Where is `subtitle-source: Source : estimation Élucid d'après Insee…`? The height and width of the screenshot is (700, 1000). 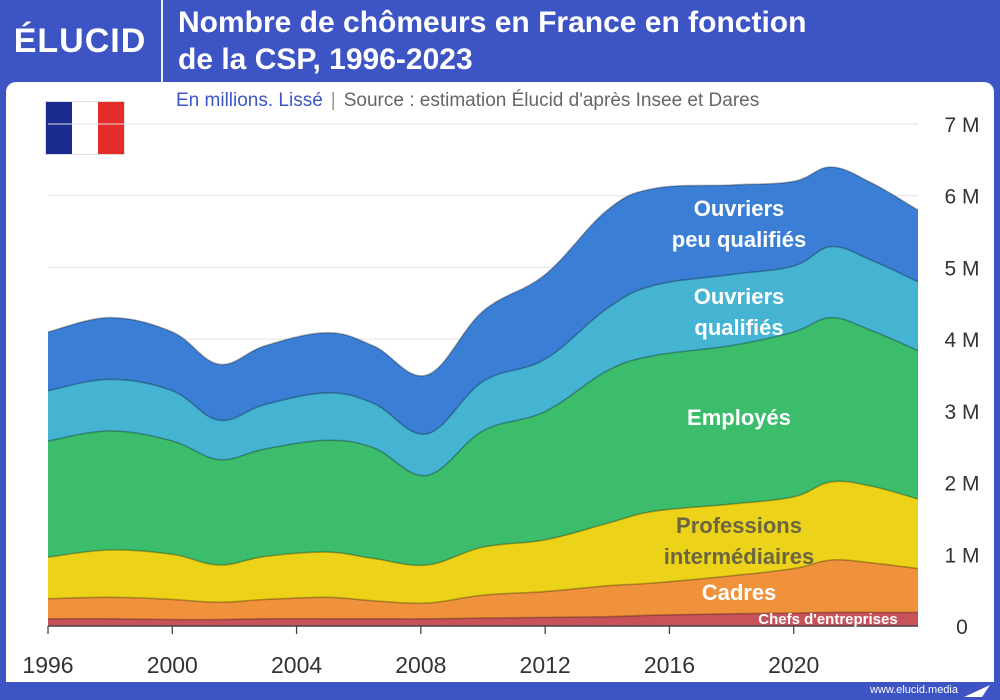 subtitle-source: Source : estimation Élucid d'après Insee… is located at coordinates (551, 100).